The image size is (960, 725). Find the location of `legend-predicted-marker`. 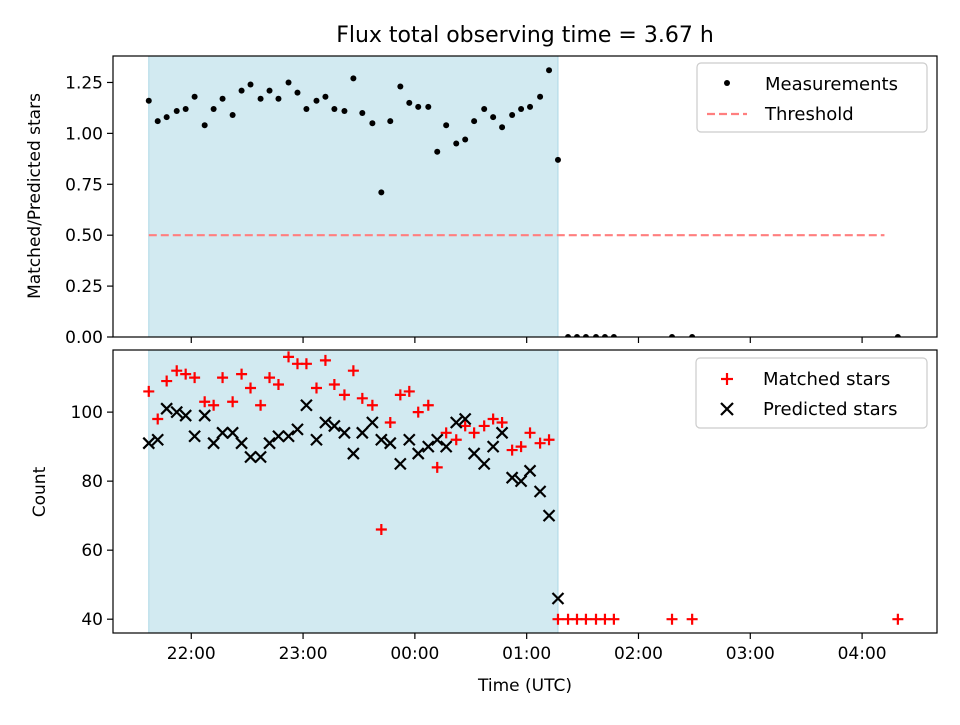

legend-predicted-marker is located at coordinates (727, 409).